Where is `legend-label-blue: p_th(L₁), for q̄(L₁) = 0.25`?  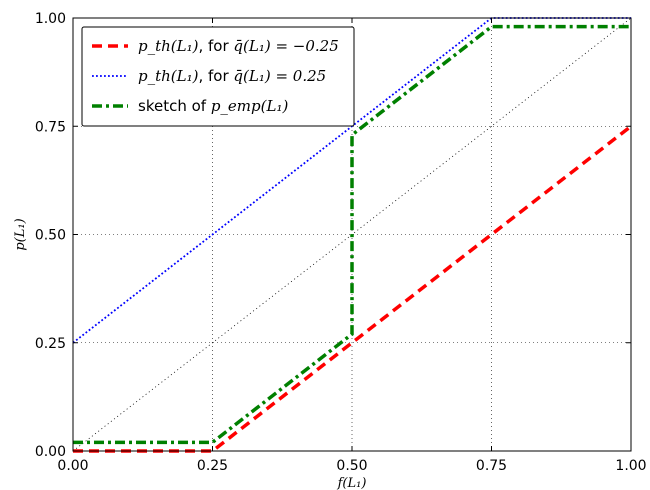 legend-label-blue: p_th(L₁), for q̄(L₁) = 0.25 is located at coordinates (232, 76).